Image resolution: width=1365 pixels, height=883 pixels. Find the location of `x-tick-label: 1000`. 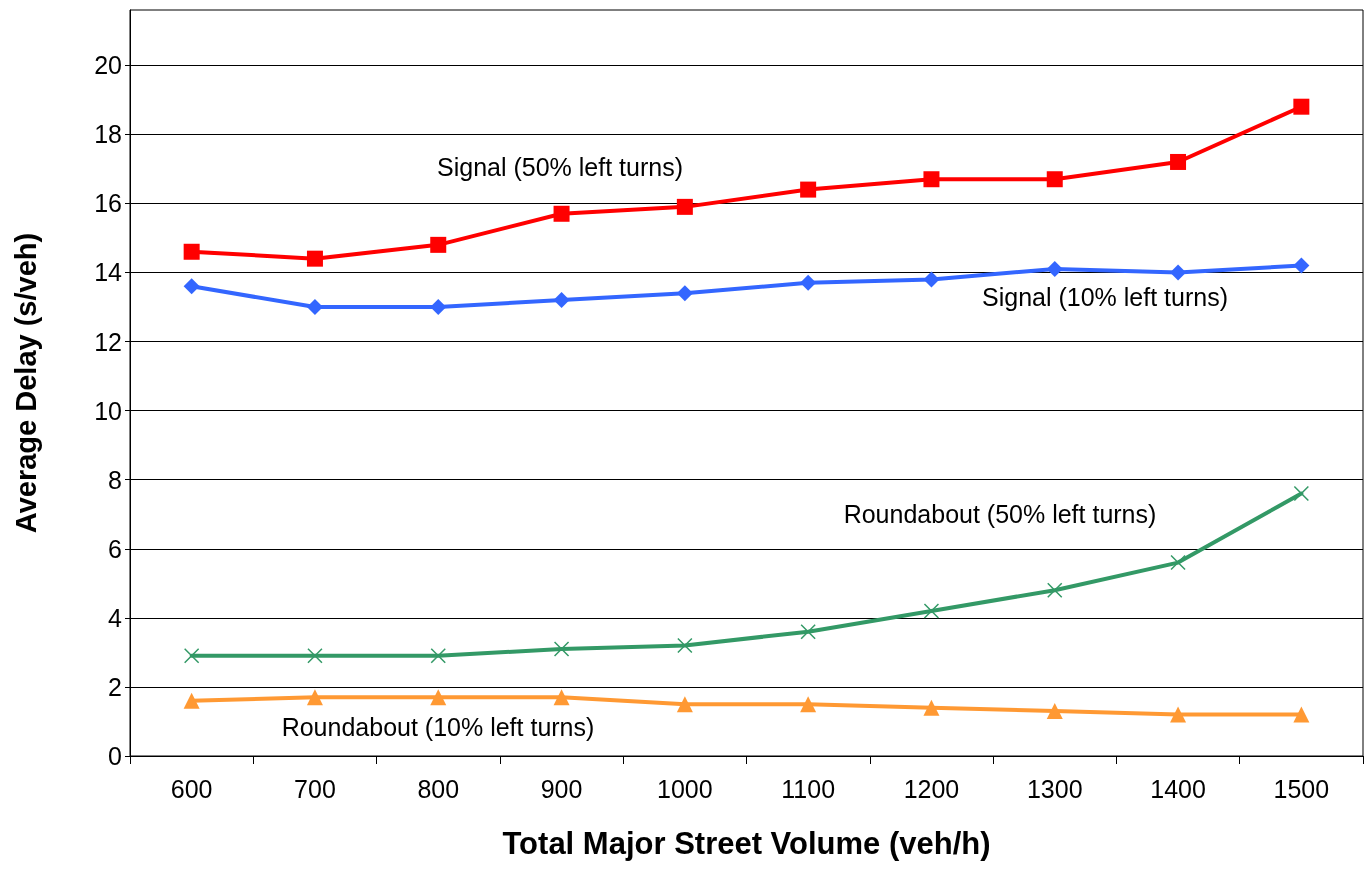

x-tick-label: 1000 is located at coordinates (685, 788).